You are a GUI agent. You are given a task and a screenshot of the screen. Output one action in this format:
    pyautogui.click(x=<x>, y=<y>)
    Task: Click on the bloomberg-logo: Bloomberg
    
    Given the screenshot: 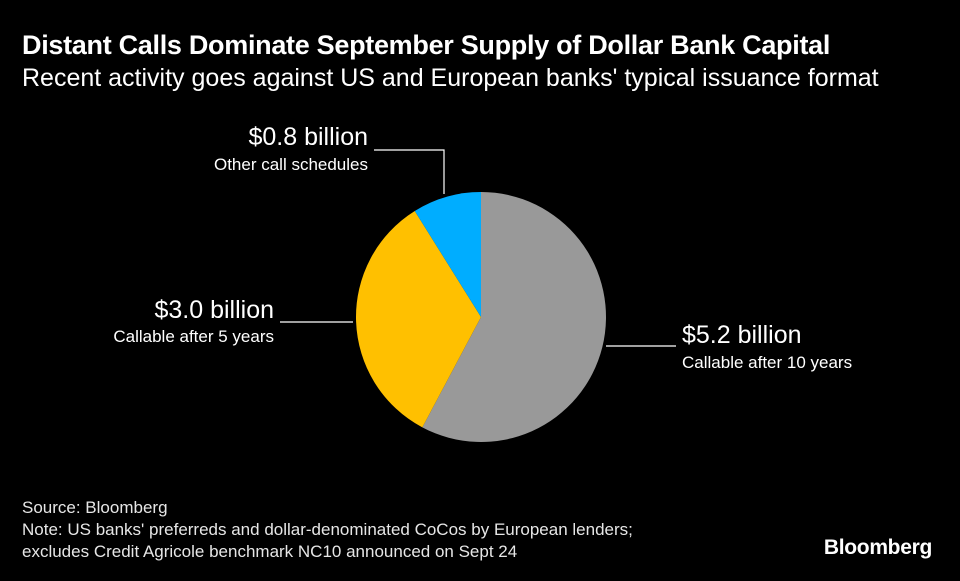 What is the action you would take?
    pyautogui.click(x=877, y=547)
    